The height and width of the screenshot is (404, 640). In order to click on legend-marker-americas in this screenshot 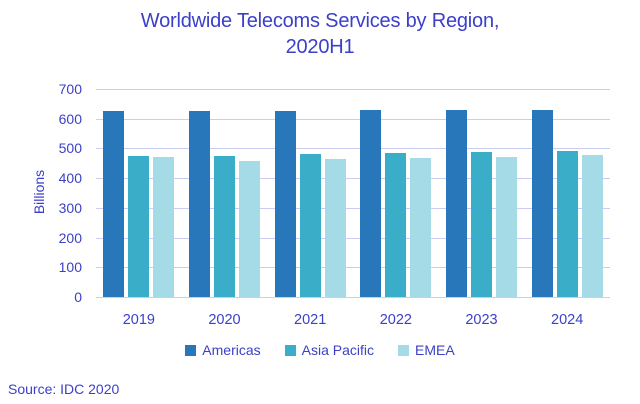, I will do `click(191, 350)`.